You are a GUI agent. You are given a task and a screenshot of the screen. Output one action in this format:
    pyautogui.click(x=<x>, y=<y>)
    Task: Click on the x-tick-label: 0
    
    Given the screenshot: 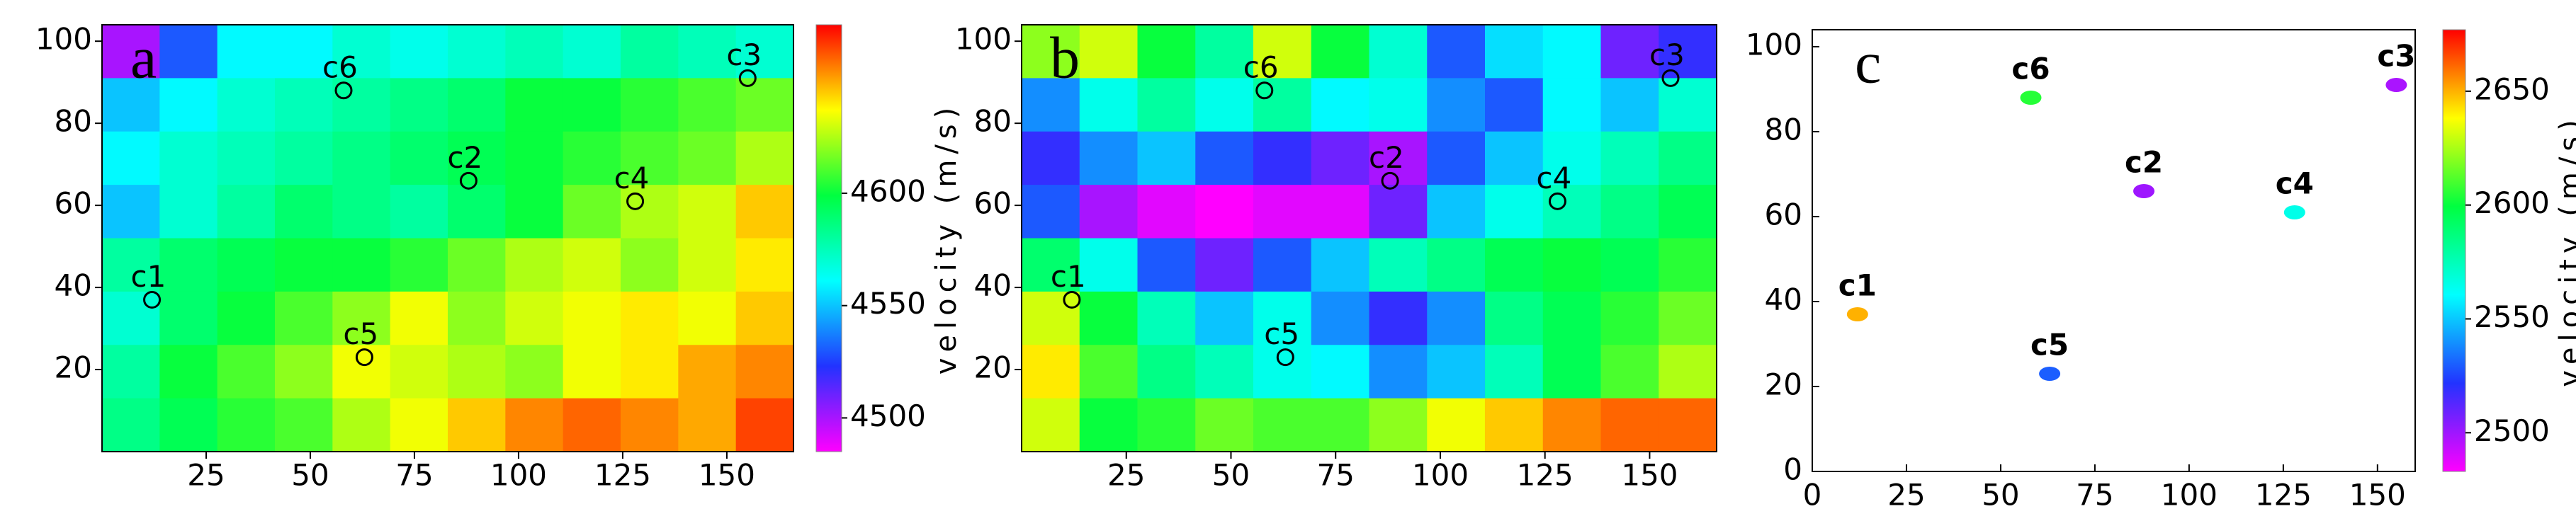 What is the action you would take?
    pyautogui.click(x=1812, y=495)
    